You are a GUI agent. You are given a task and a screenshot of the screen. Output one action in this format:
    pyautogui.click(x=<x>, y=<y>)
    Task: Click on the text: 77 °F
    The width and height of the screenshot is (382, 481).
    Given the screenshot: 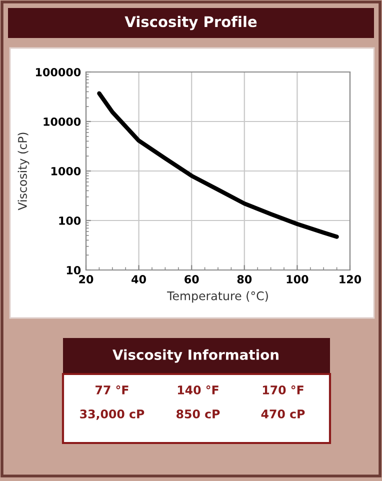 What is the action you would take?
    pyautogui.click(x=112, y=389)
    